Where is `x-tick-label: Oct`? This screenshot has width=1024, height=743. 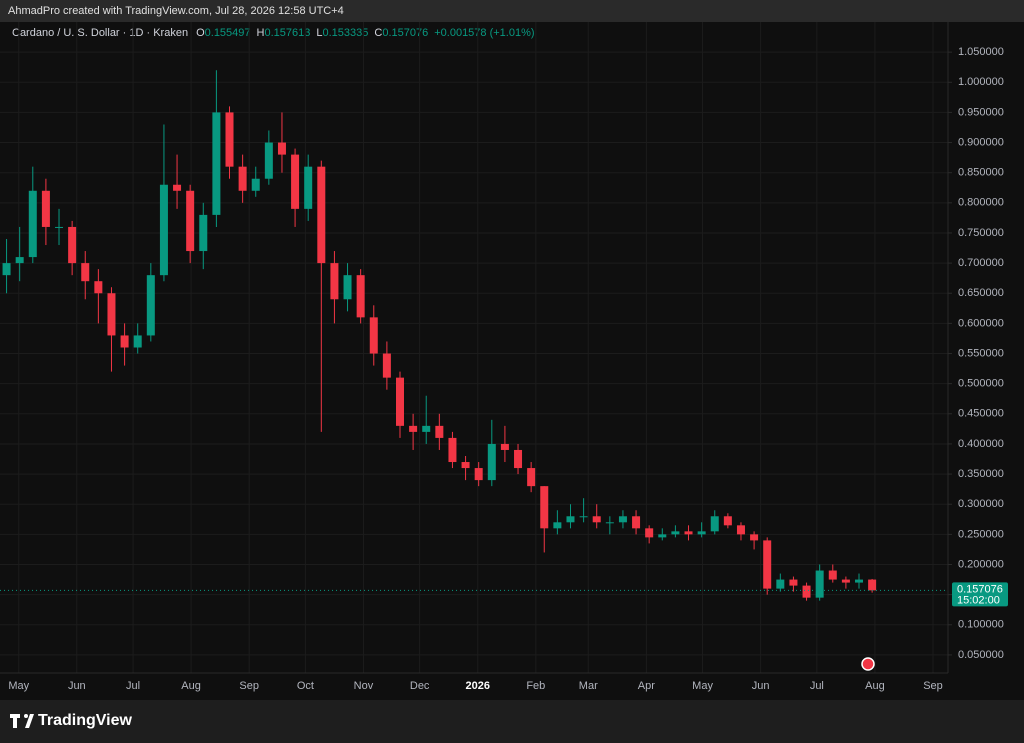
x-tick-label: Oct is located at coordinates (305, 686).